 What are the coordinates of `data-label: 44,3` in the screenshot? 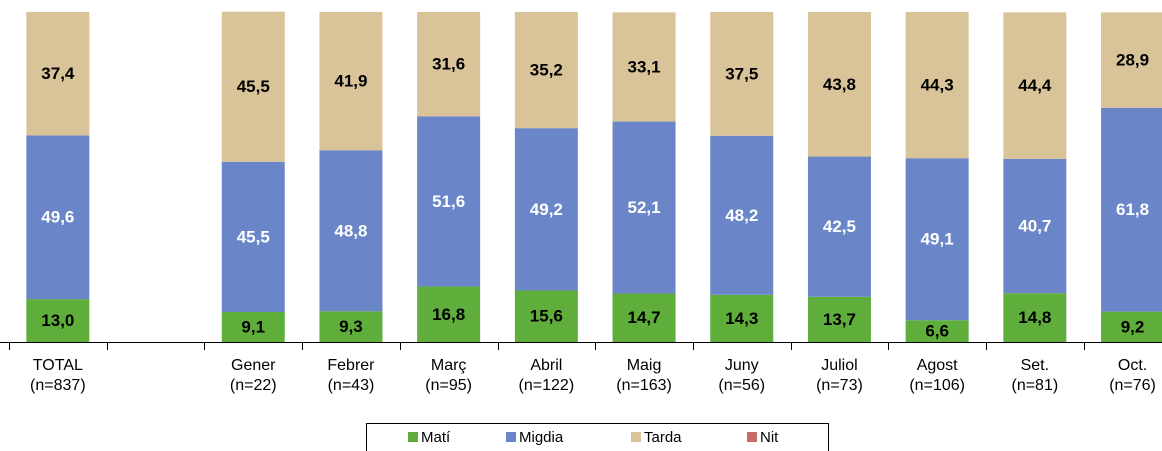 It's located at (937, 85).